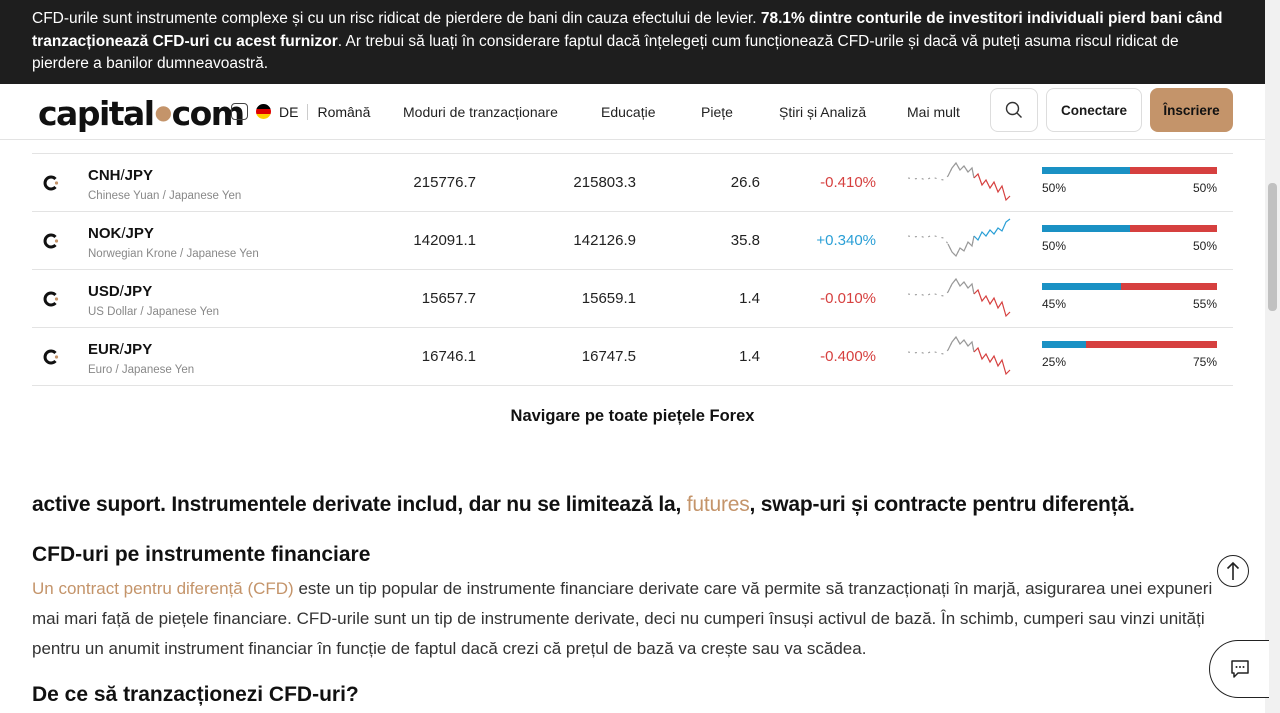 The height and width of the screenshot is (713, 1280). Describe the element at coordinates (745, 240) in the screenshot. I see `spread-value: 35.8` at that location.